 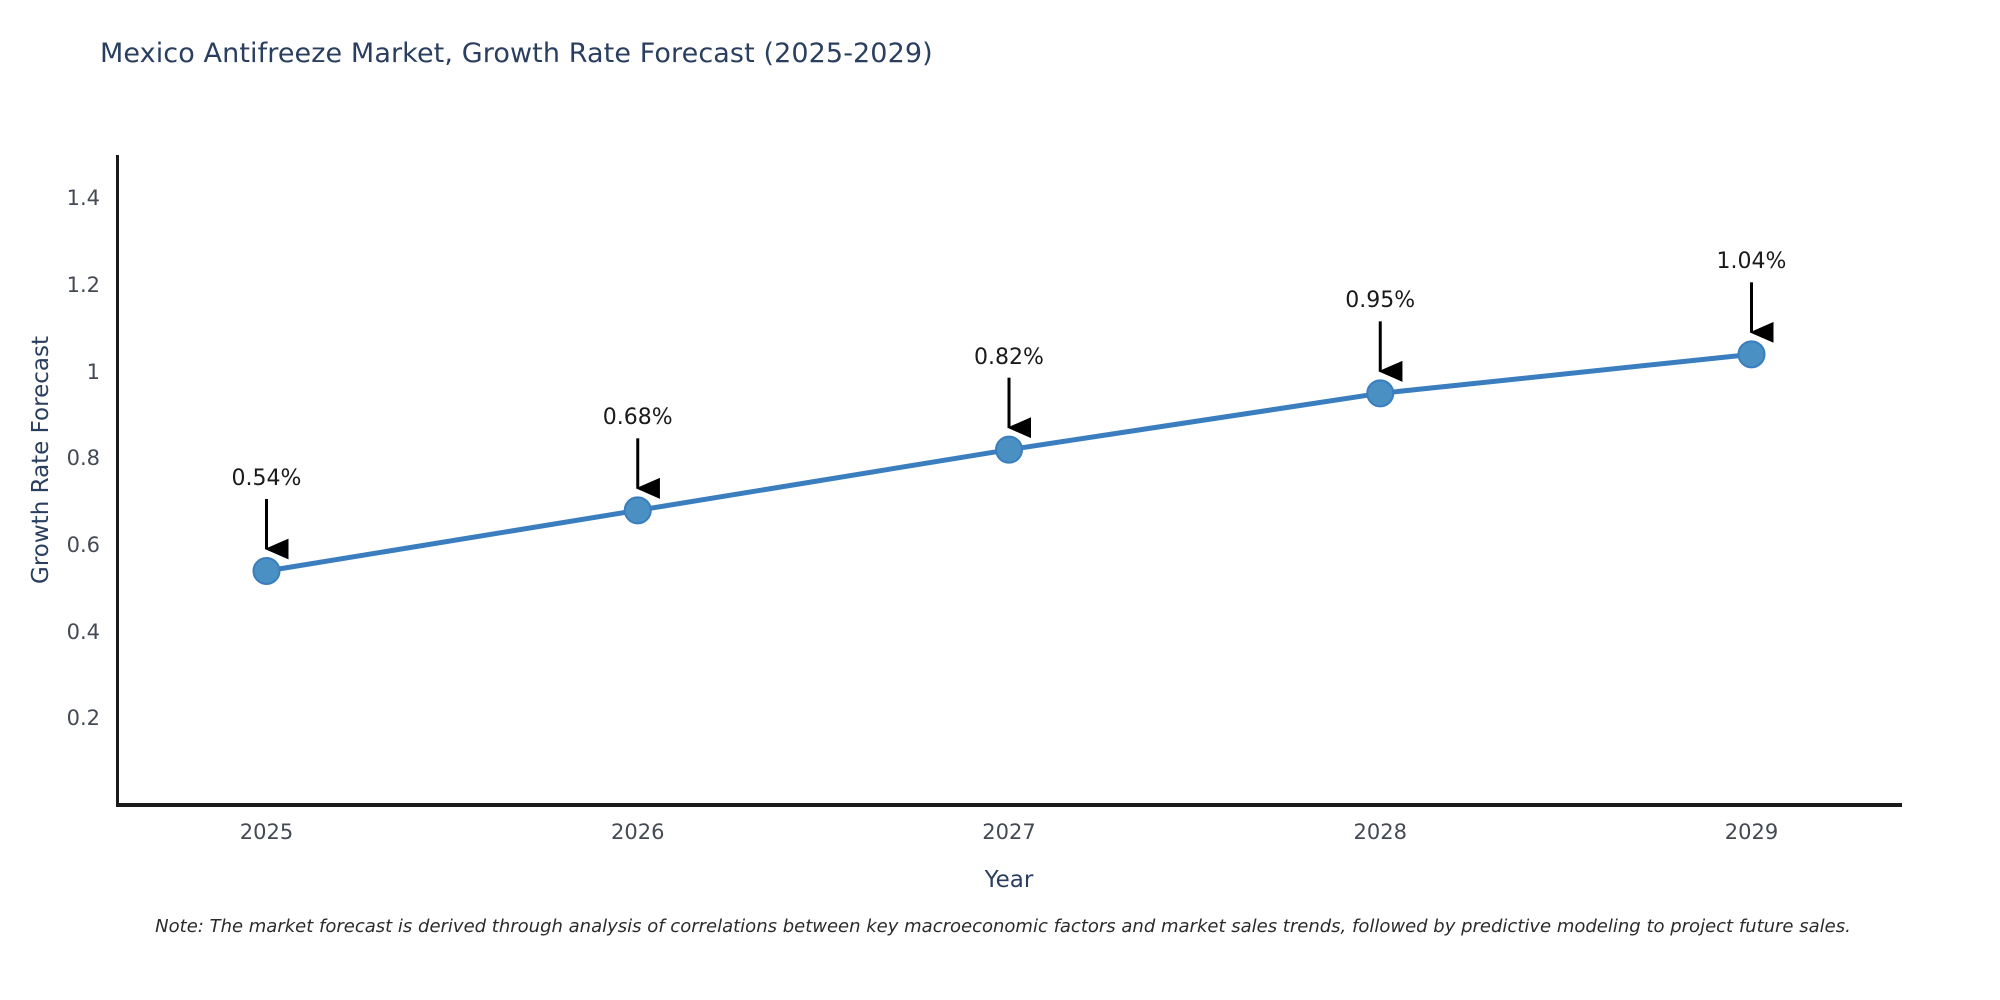 What do you see at coordinates (83, 198) in the screenshot?
I see `y-tick-label: 1.4` at bounding box center [83, 198].